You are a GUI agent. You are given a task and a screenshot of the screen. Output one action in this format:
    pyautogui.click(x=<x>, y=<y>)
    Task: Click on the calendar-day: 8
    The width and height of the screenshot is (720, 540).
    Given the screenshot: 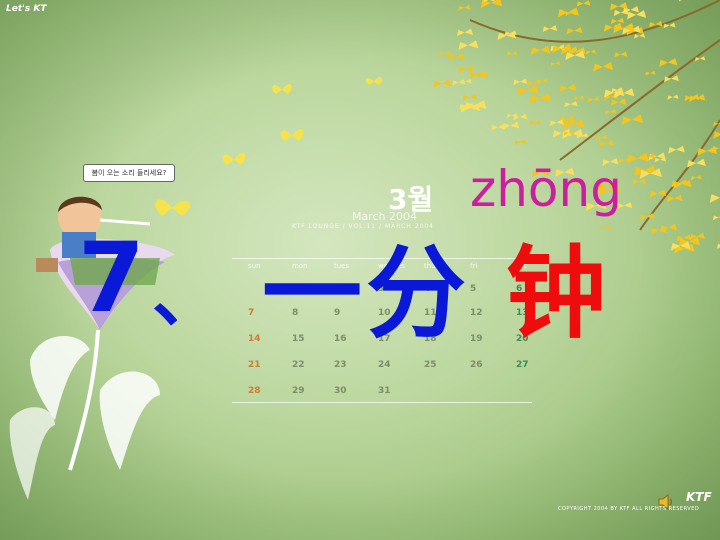 What is the action you would take?
    pyautogui.click(x=295, y=313)
    